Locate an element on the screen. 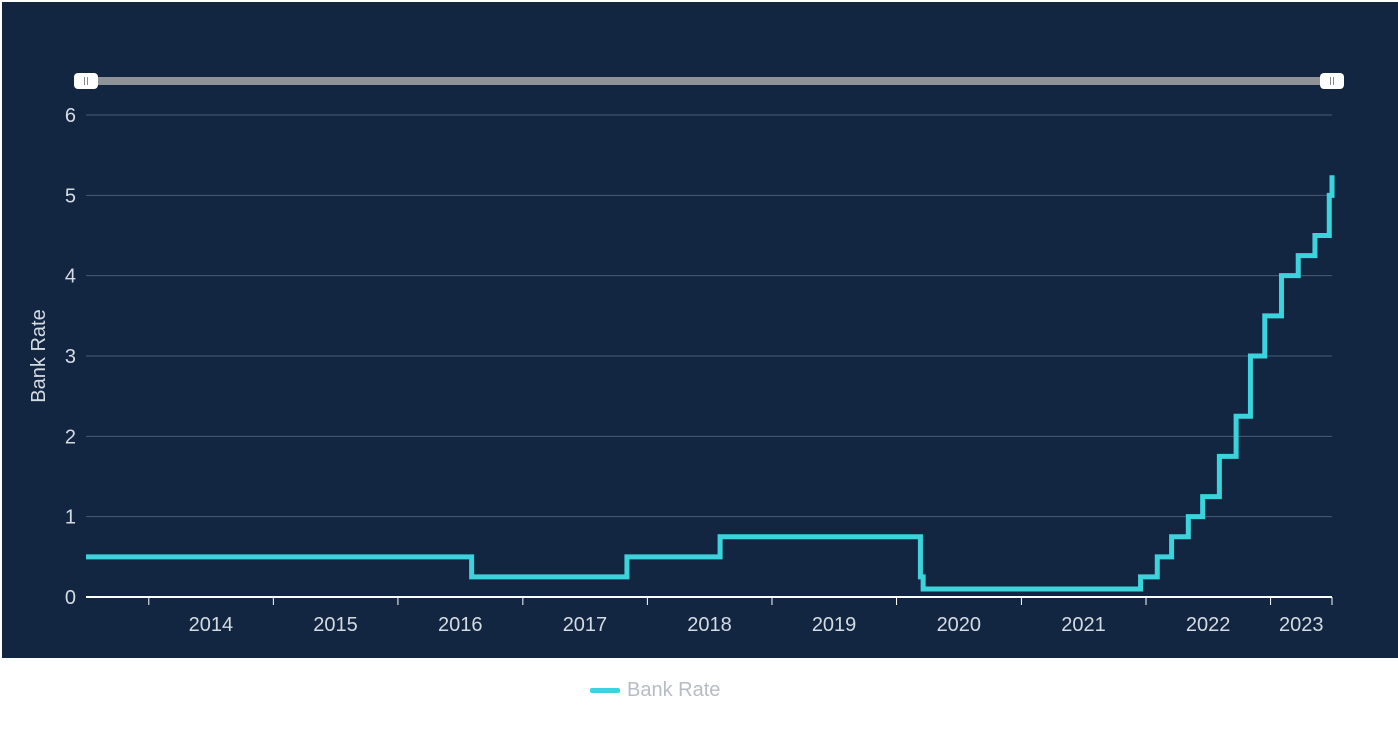 Image resolution: width=1398 pixels, height=743 pixels. x-tick-label-2022: 2022 is located at coordinates (1208, 625).